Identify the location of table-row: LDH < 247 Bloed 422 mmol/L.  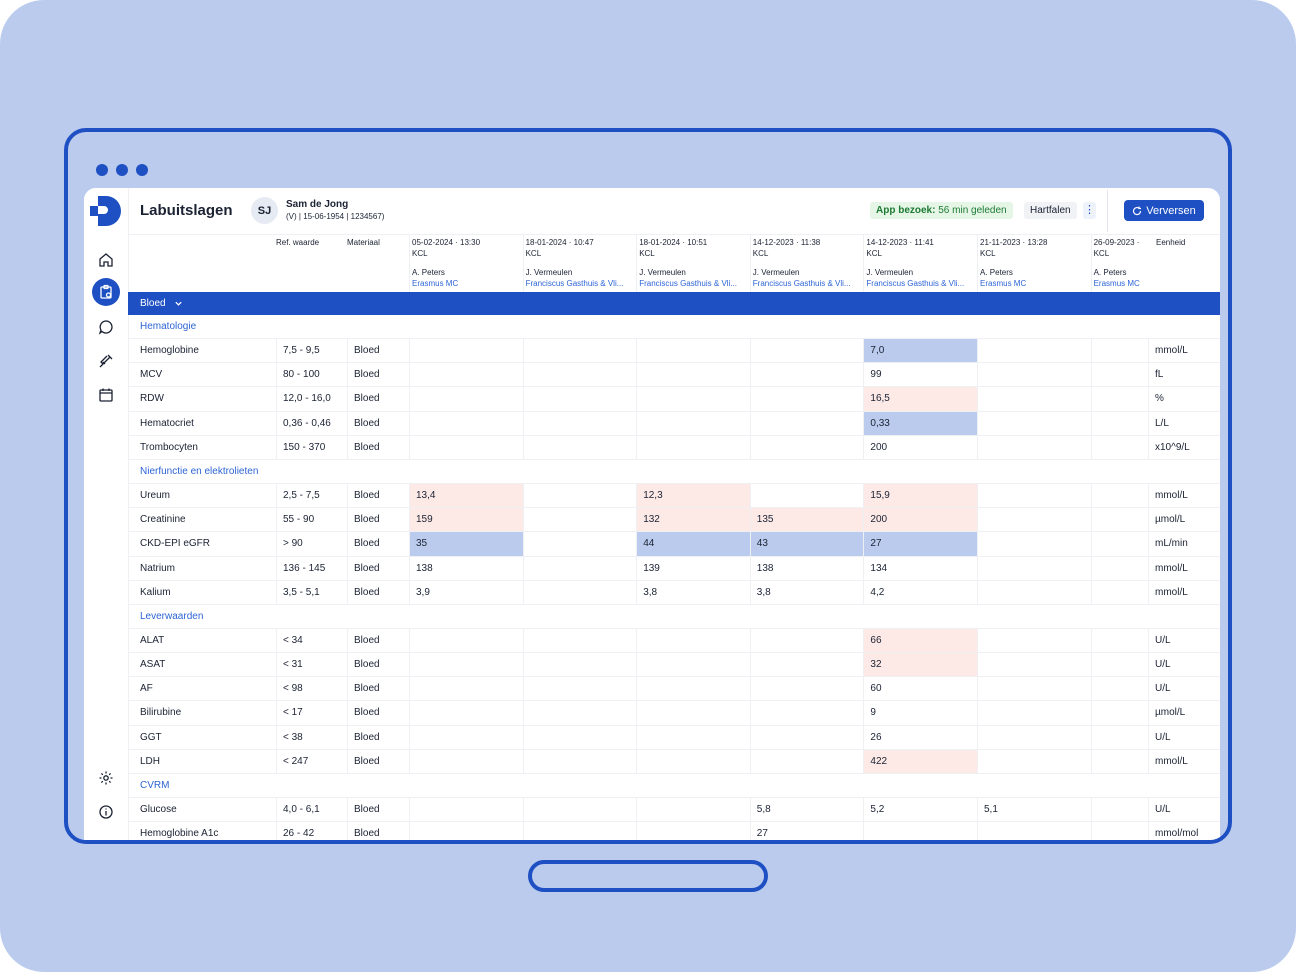
(674, 761).